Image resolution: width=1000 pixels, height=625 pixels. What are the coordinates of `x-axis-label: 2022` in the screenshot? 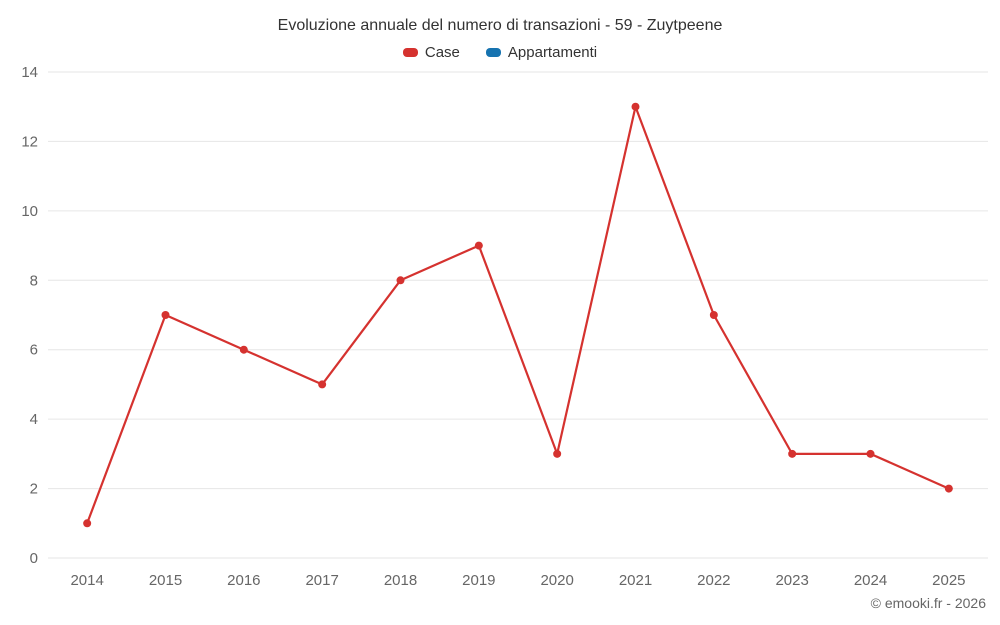 It's located at (713, 580).